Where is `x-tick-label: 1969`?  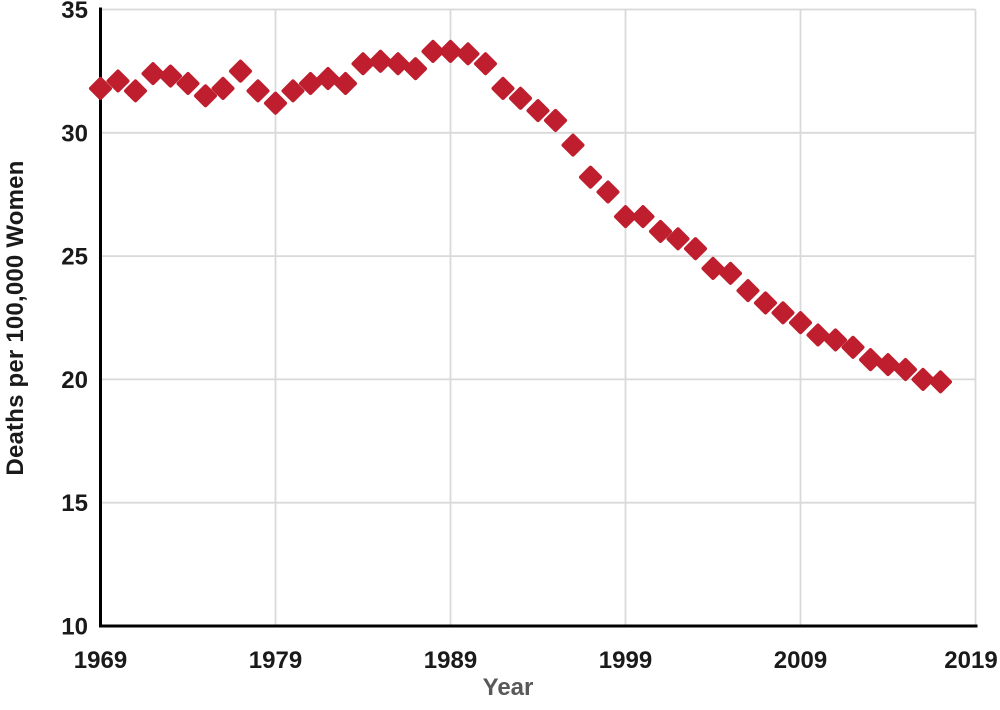 x-tick-label: 1969 is located at coordinates (100, 660).